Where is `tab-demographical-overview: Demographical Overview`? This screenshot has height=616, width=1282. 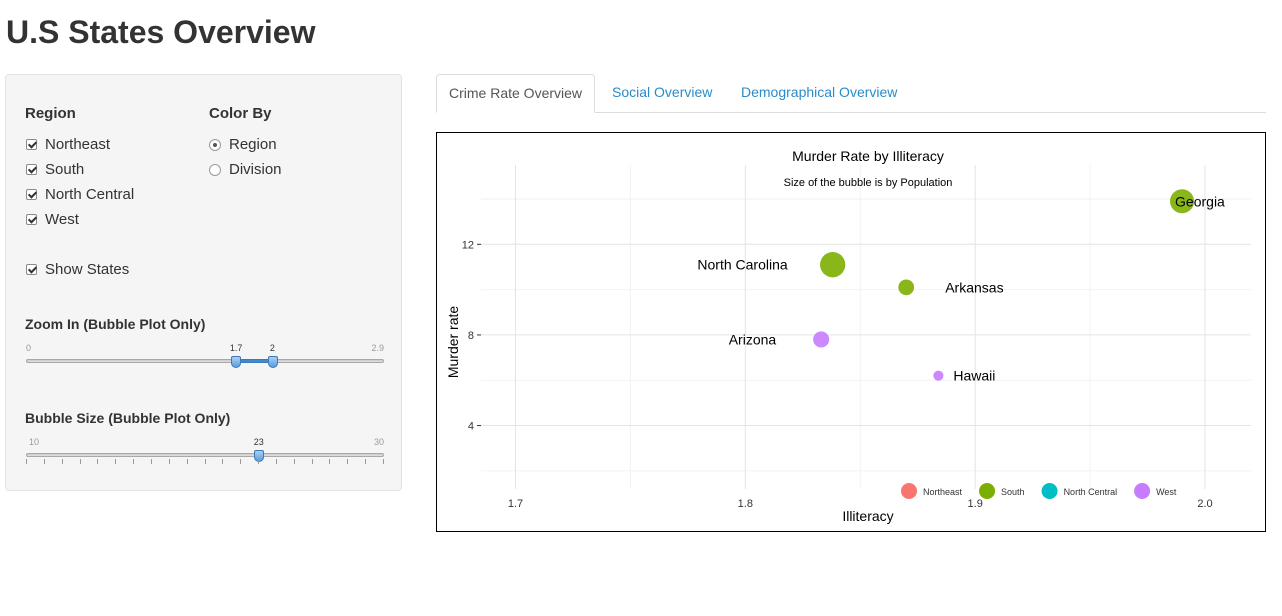 tab-demographical-overview: Demographical Overview is located at coordinates (819, 92).